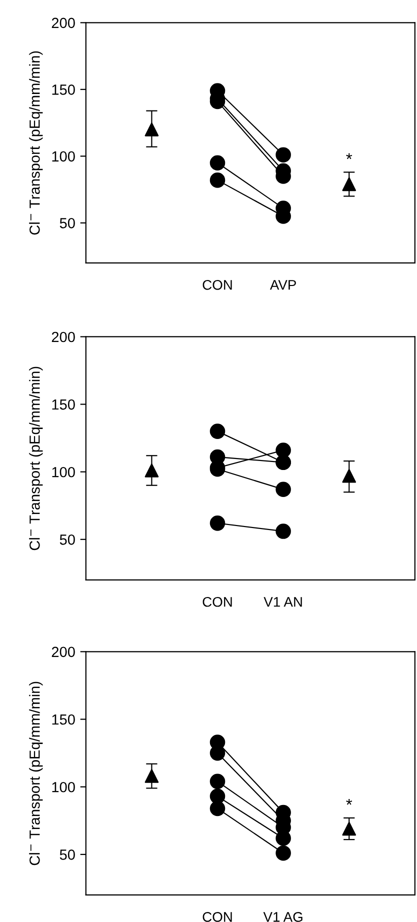  What do you see at coordinates (283, 285) in the screenshot?
I see `x-tick-label: AVP` at bounding box center [283, 285].